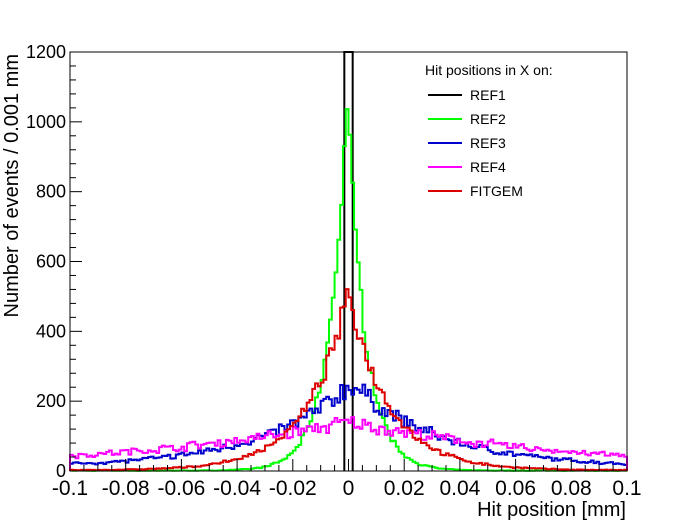  I want to click on x-tick-label: 0.02, so click(404, 488).